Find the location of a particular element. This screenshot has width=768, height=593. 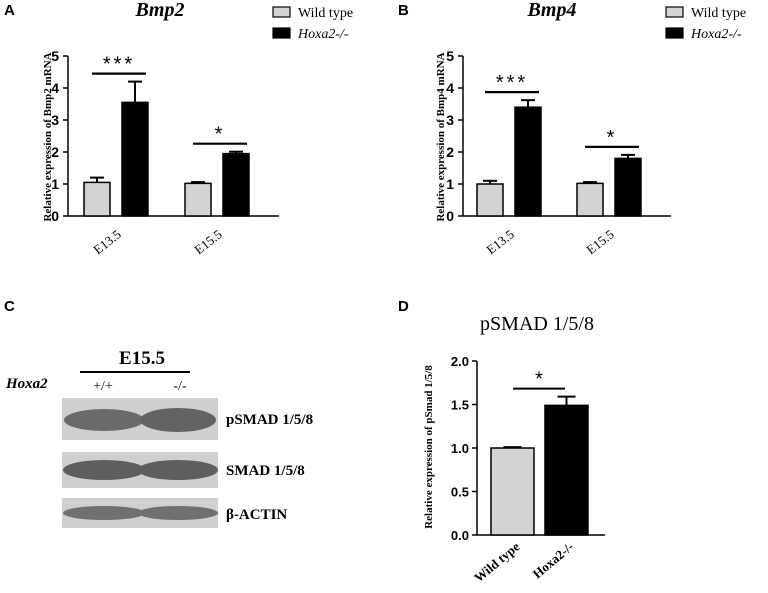

chart-b-ytick-label: 2 is located at coordinates (450, 152).